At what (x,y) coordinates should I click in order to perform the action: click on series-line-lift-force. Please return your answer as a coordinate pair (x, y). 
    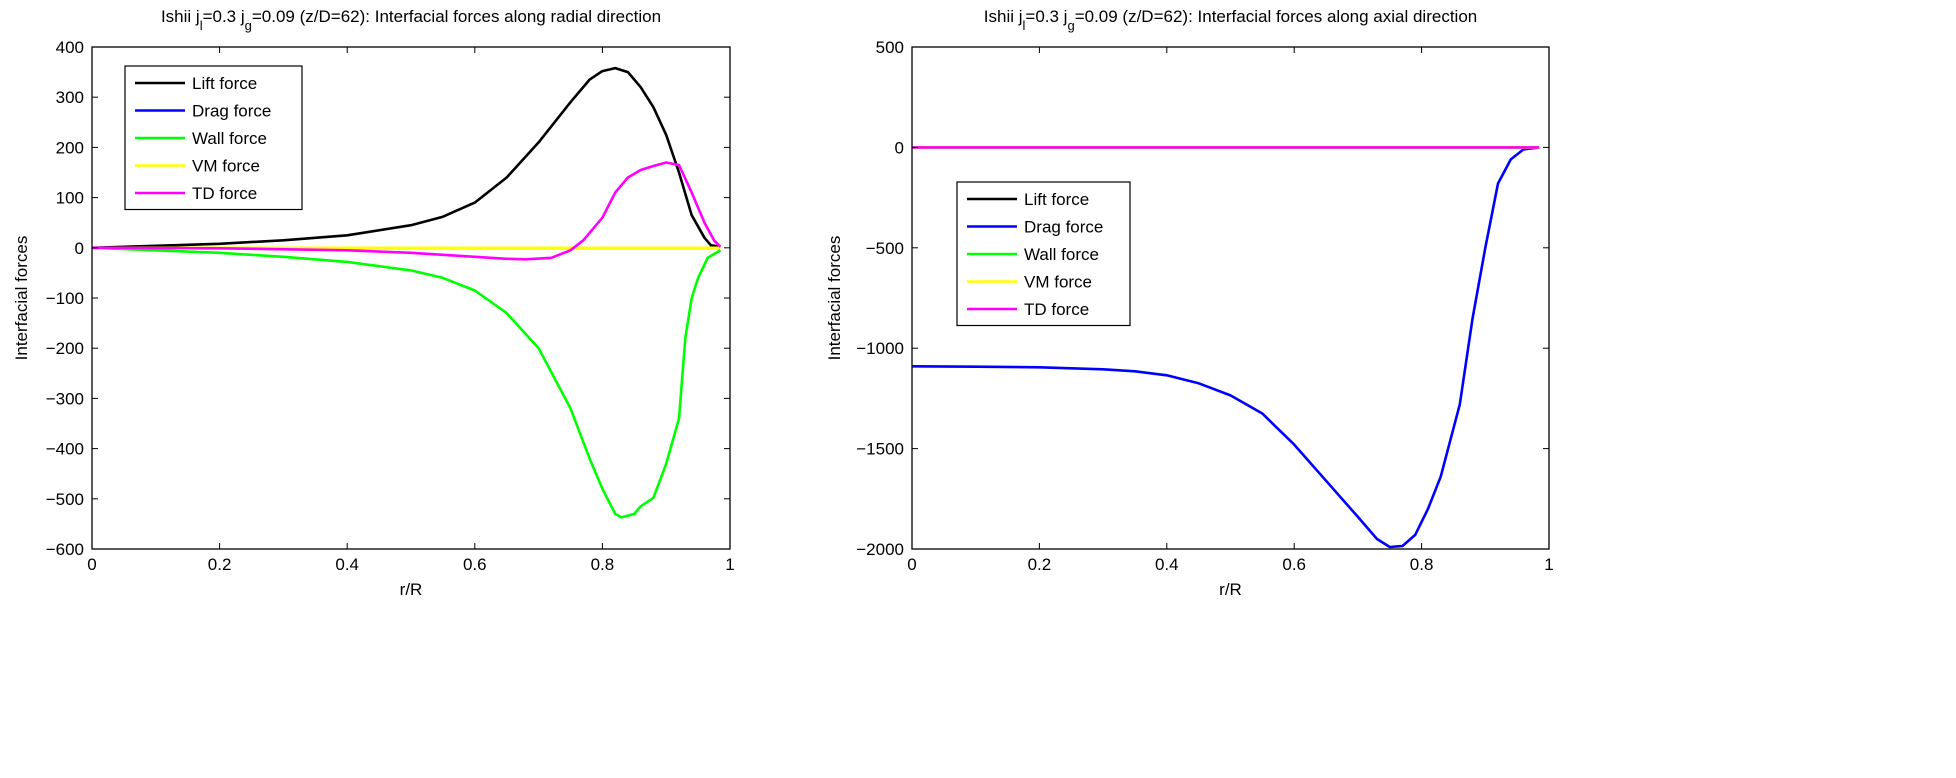
    Looking at the image, I should click on (406, 158).